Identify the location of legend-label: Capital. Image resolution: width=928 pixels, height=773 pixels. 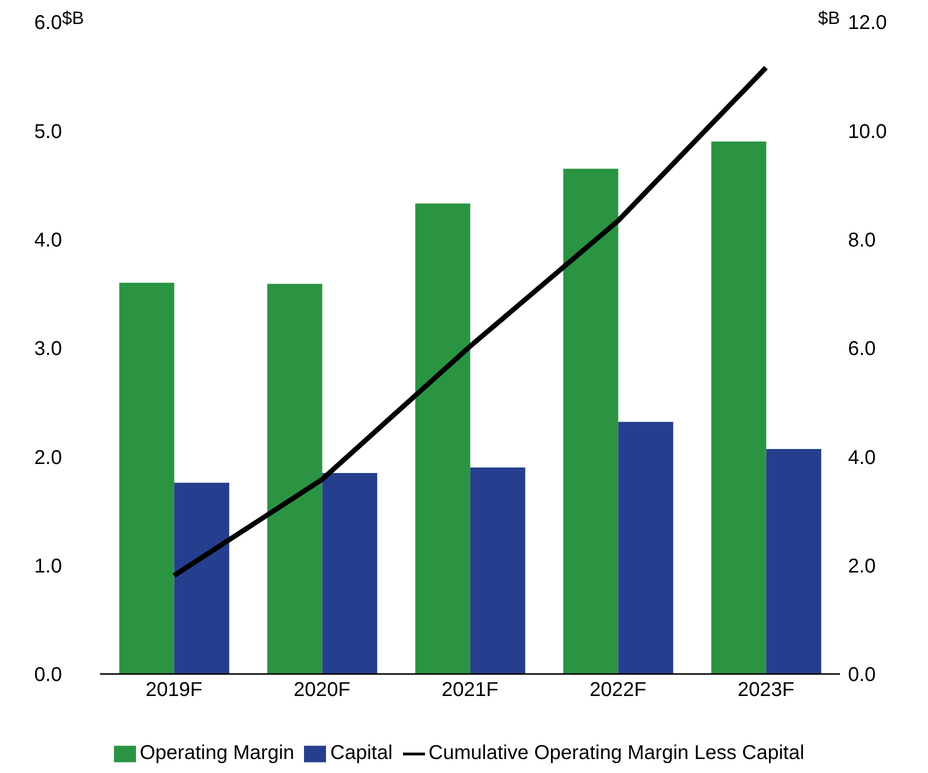
(361, 753).